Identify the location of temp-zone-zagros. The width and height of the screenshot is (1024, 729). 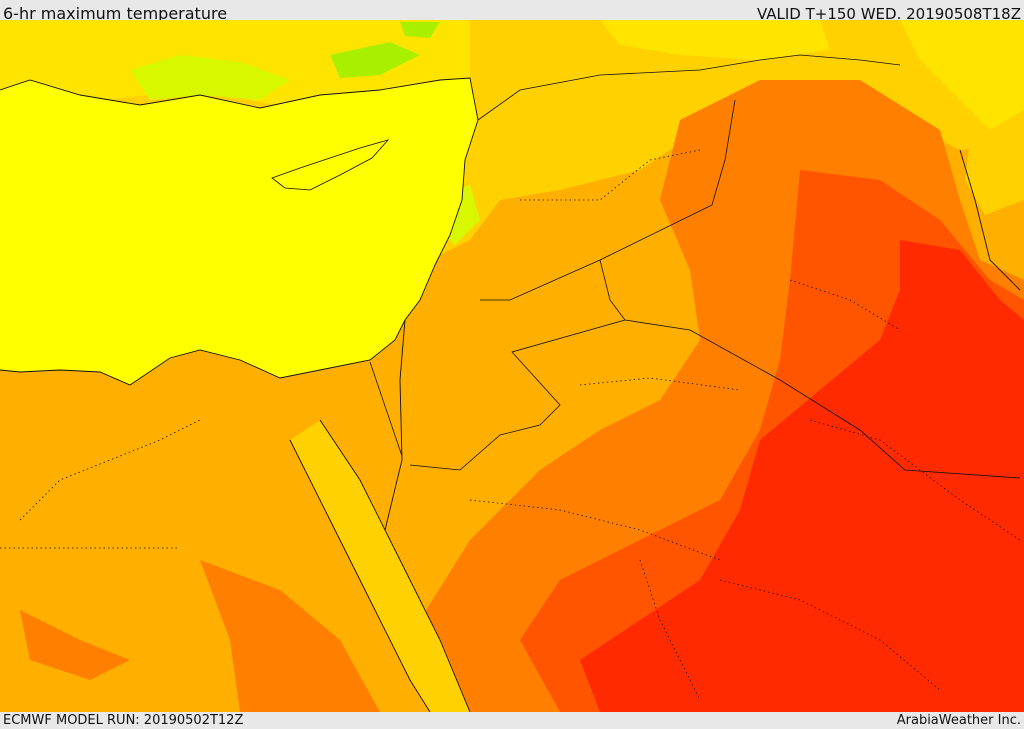
(962, 75).